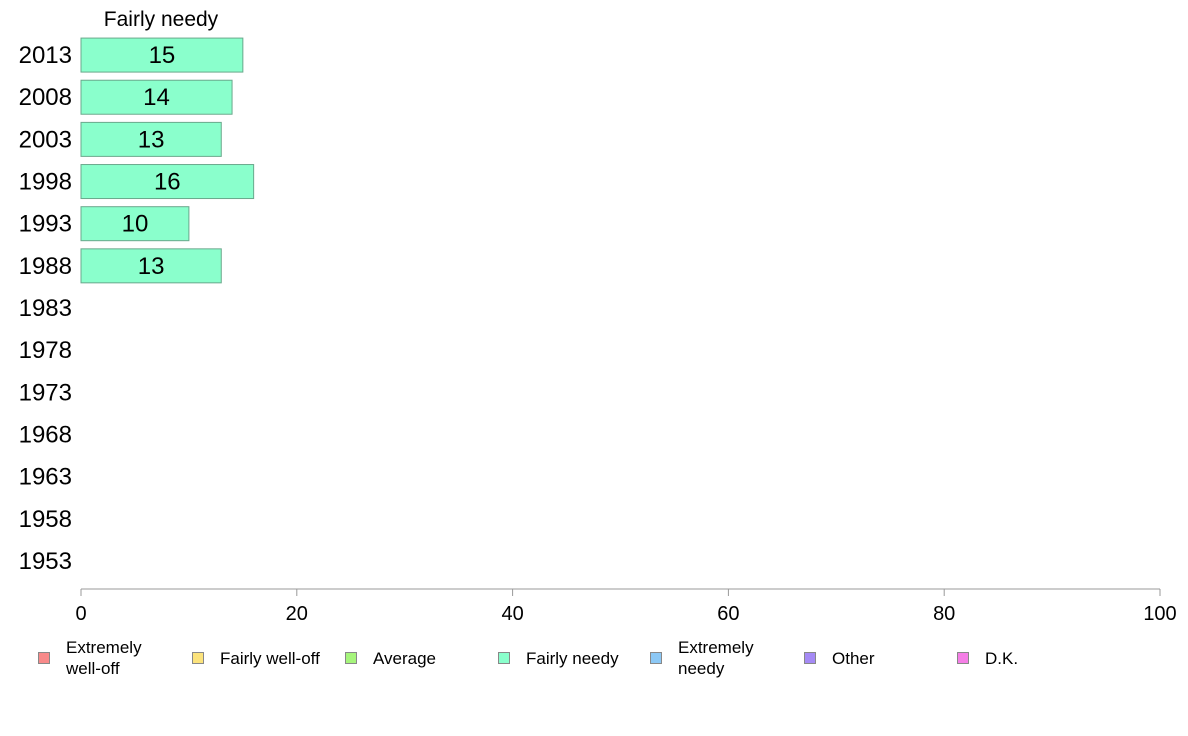 The width and height of the screenshot is (1188, 736). What do you see at coordinates (1032, 658) in the screenshot?
I see `legend-item: D.K.` at bounding box center [1032, 658].